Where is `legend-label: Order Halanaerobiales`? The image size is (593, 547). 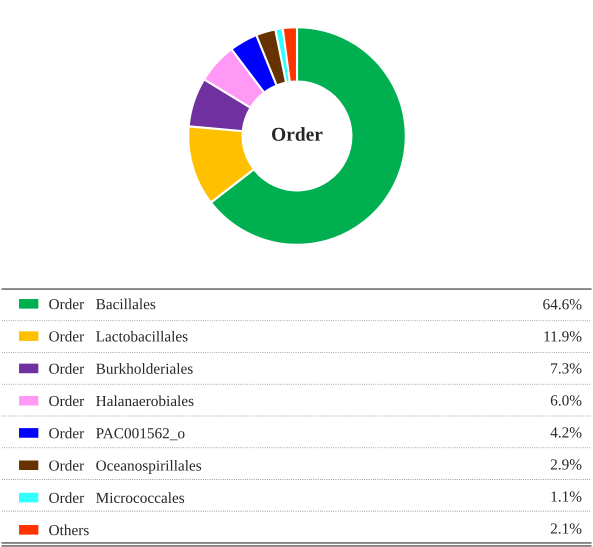
legend-label: Order Halanaerobiales is located at coordinates (121, 400).